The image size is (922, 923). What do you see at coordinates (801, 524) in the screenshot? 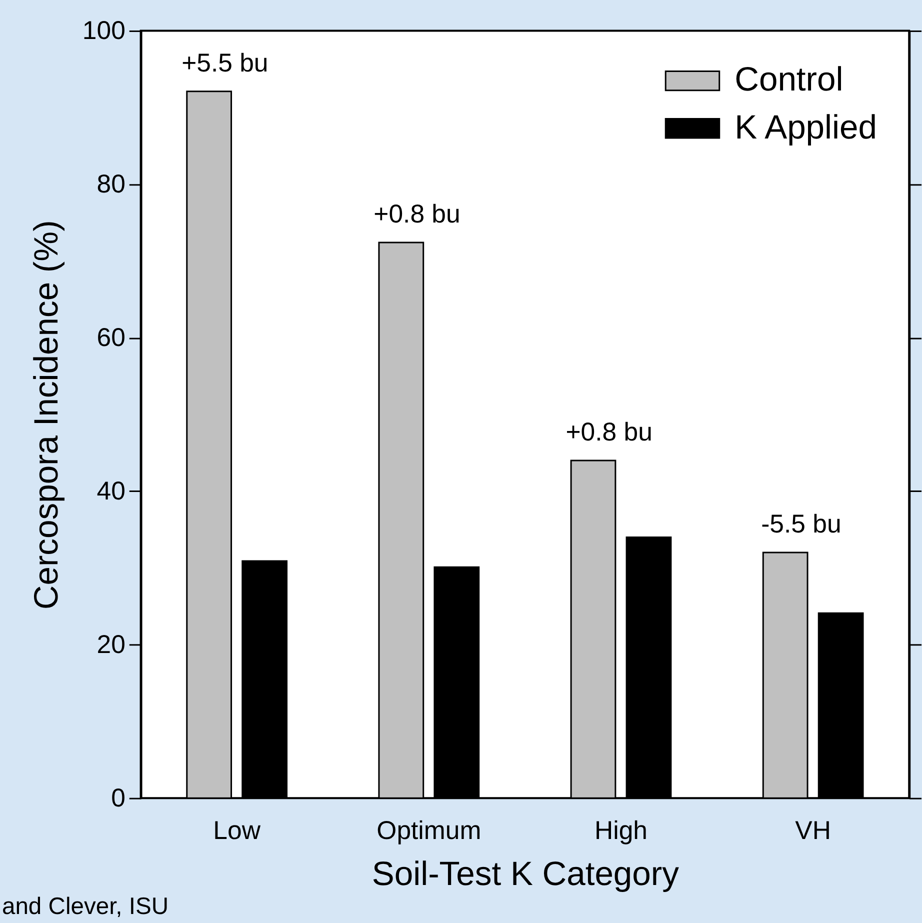
I see `annotation: -5.5 bu` at bounding box center [801, 524].